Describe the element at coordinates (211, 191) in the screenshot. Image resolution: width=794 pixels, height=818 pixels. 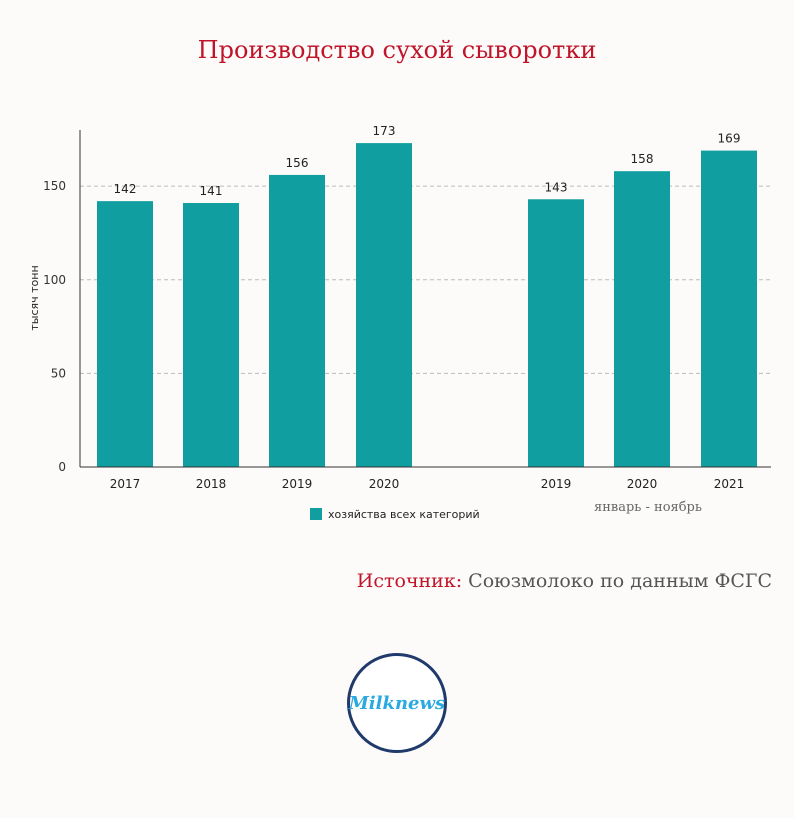
I see `data-label: 141` at that location.